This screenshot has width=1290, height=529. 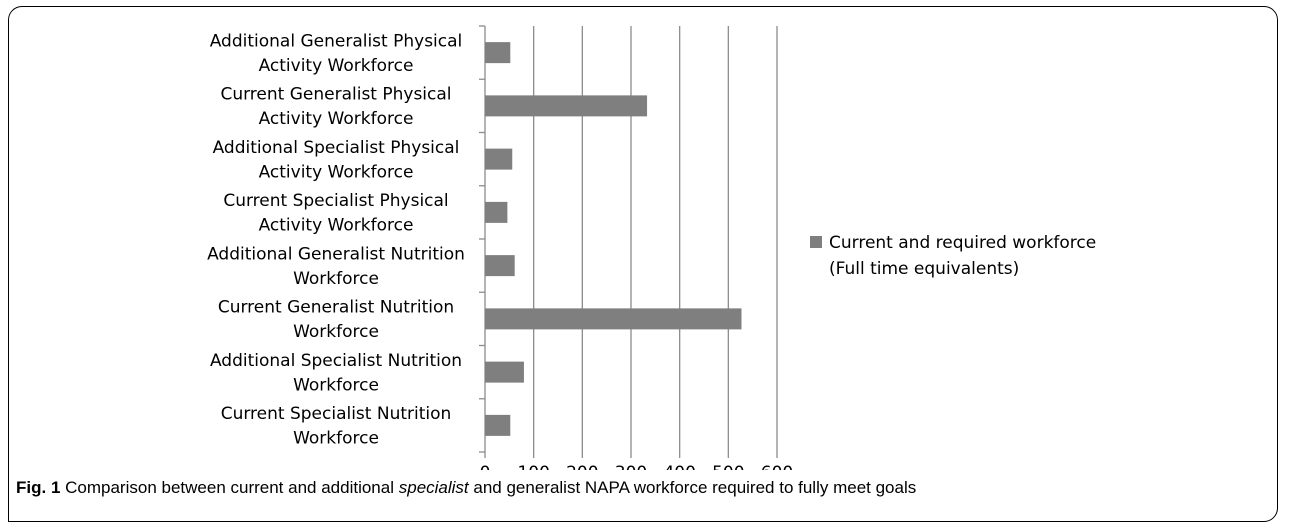 What do you see at coordinates (336, 414) in the screenshot?
I see `category-label-line: Current Specialist Nutrition` at bounding box center [336, 414].